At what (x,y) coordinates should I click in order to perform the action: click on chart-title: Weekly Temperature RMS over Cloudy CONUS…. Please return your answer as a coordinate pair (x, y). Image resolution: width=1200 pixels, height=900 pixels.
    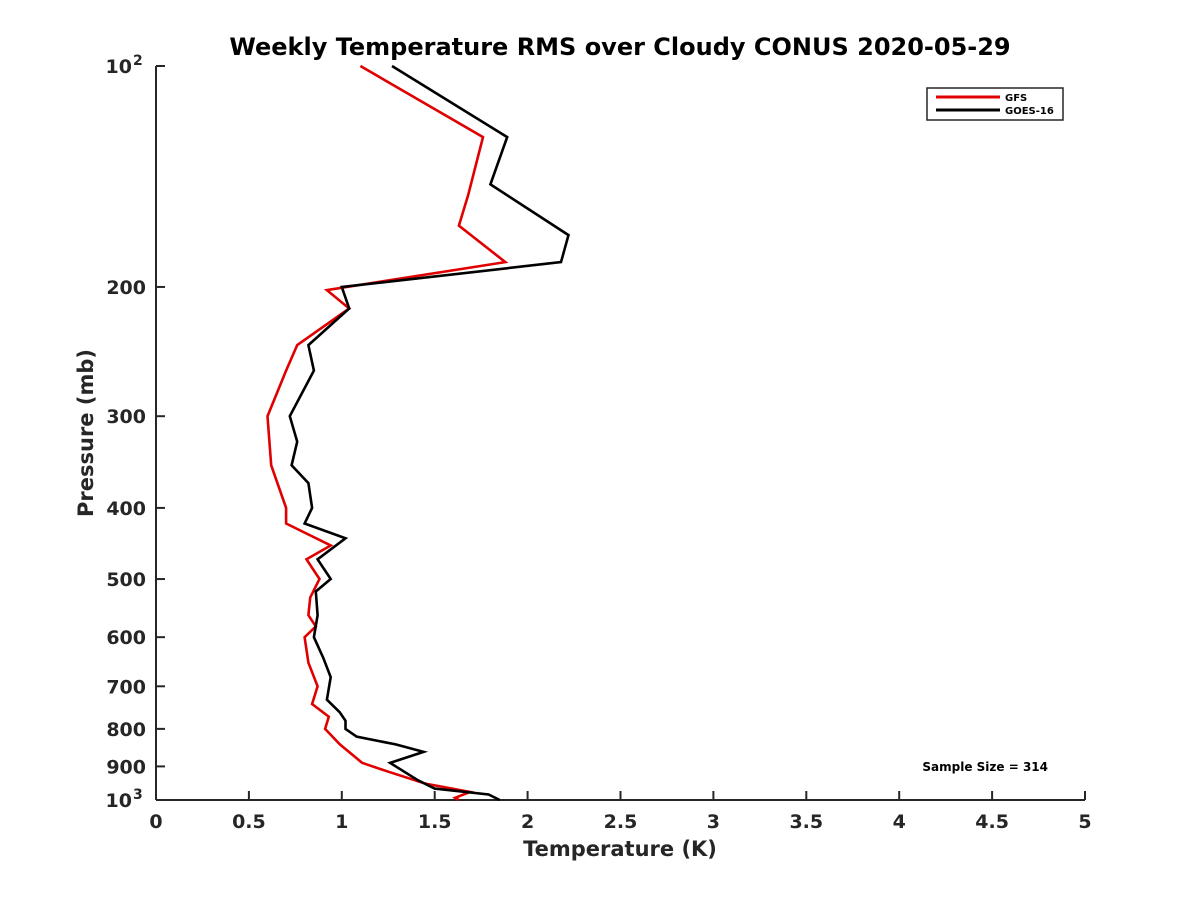
    Looking at the image, I should click on (619, 47).